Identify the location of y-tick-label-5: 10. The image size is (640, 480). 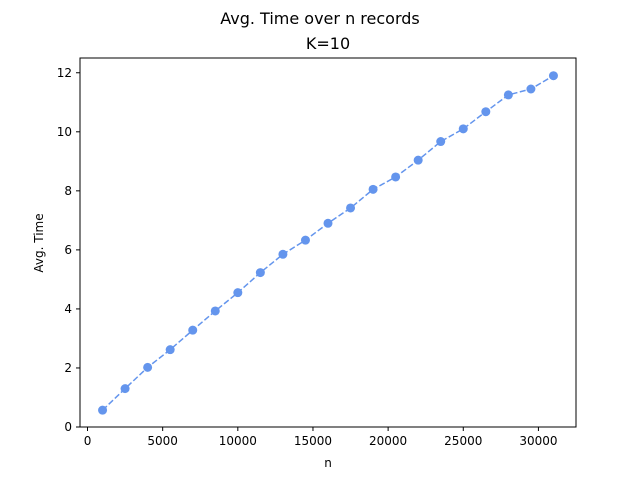
(64, 132).